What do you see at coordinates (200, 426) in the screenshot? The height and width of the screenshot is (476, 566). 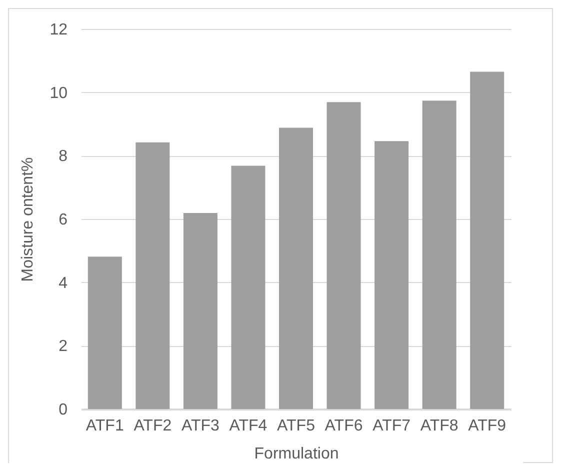 I see `x-tick-label: ATF3` at bounding box center [200, 426].